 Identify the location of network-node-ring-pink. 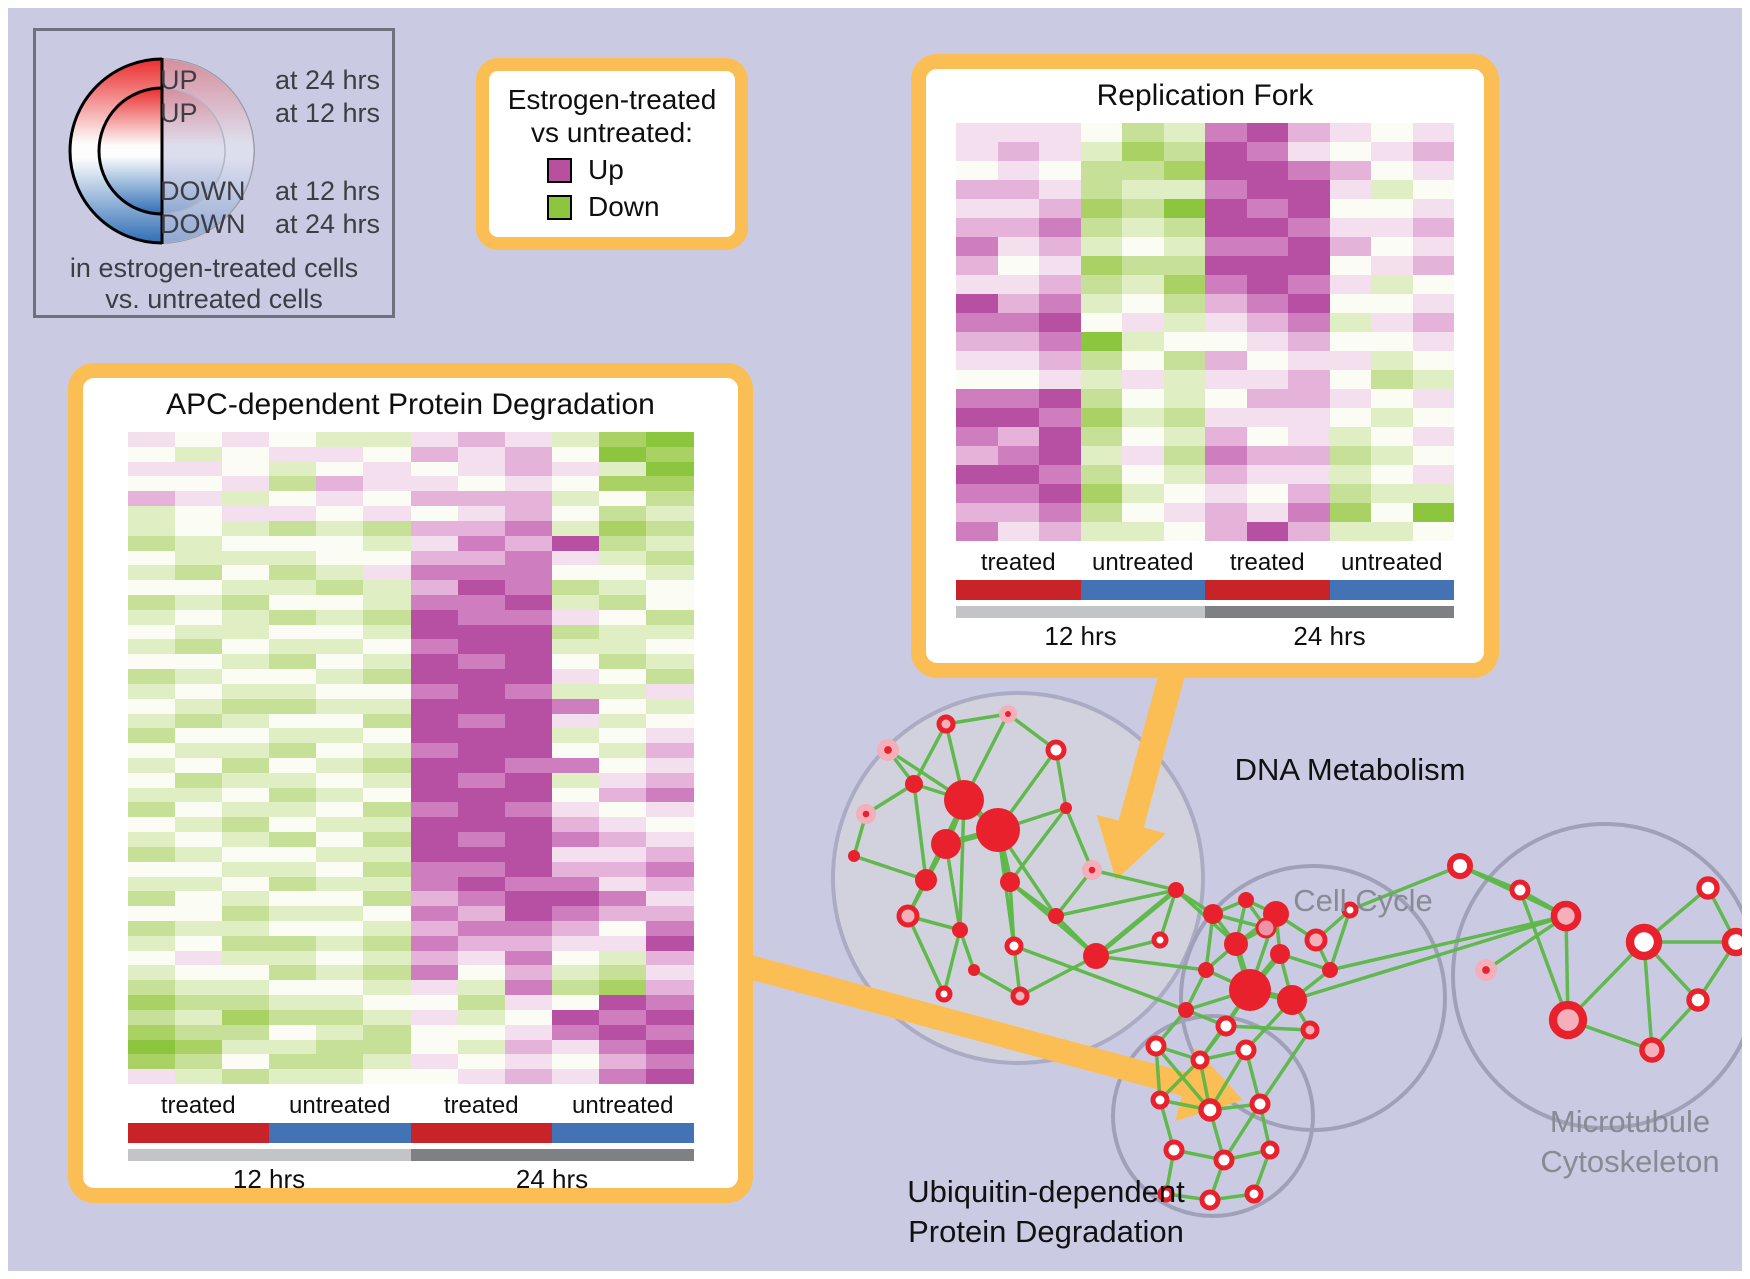
(1652, 1050).